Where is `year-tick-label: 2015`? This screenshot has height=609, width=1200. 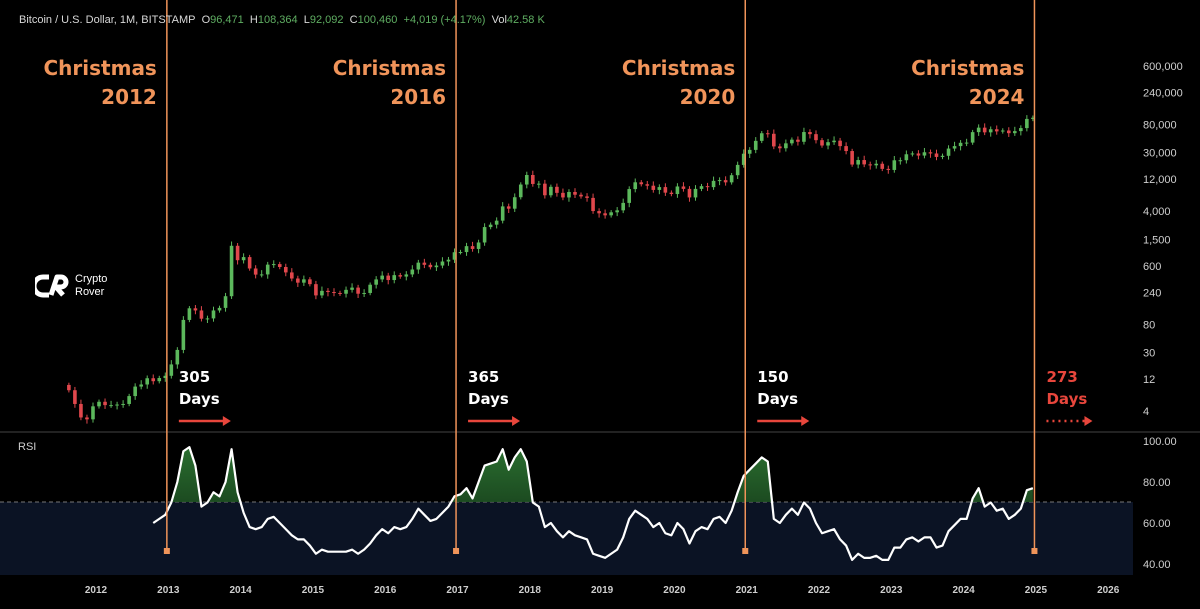 year-tick-label: 2015 is located at coordinates (313, 590).